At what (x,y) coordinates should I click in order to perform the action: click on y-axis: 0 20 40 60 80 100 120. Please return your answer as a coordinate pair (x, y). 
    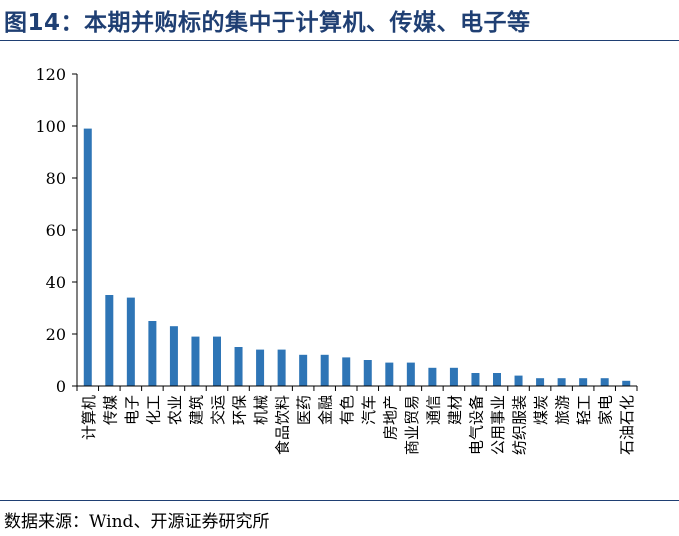
    Looking at the image, I should click on (56, 230).